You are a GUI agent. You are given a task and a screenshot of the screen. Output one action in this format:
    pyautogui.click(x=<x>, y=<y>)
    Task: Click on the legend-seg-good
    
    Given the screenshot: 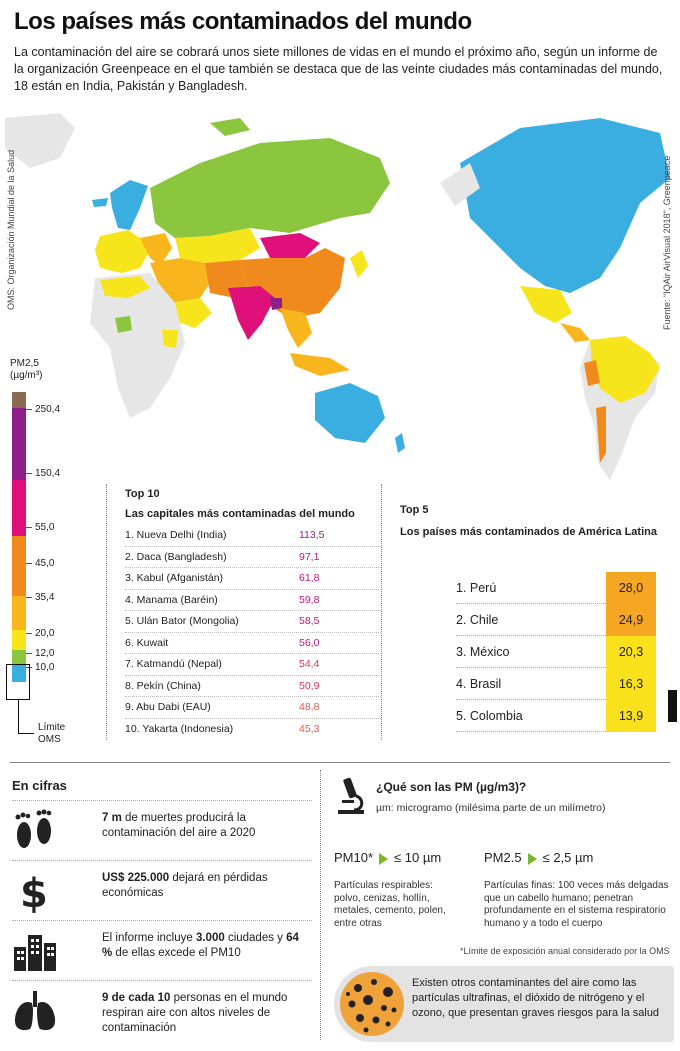 What is the action you would take?
    pyautogui.click(x=19, y=657)
    